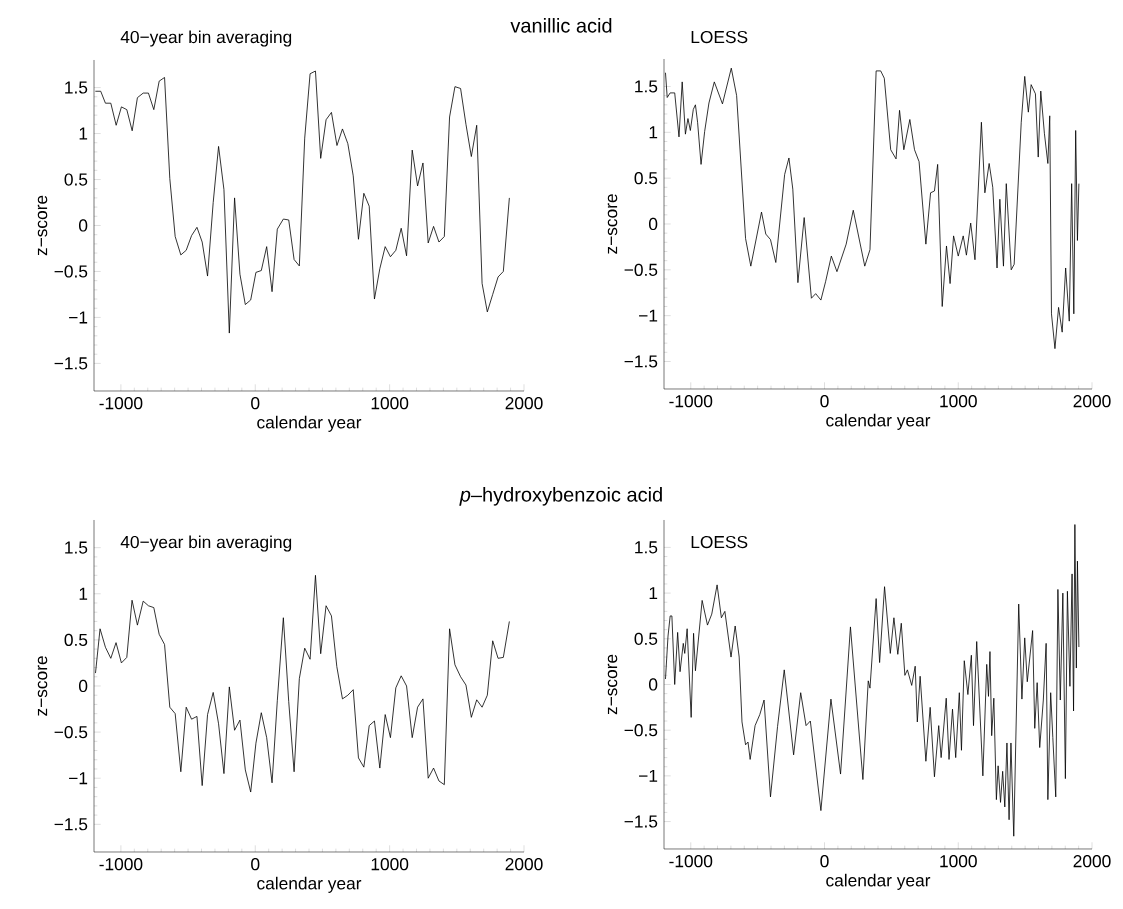  I want to click on text: 40−year bin averaging, so click(206, 543).